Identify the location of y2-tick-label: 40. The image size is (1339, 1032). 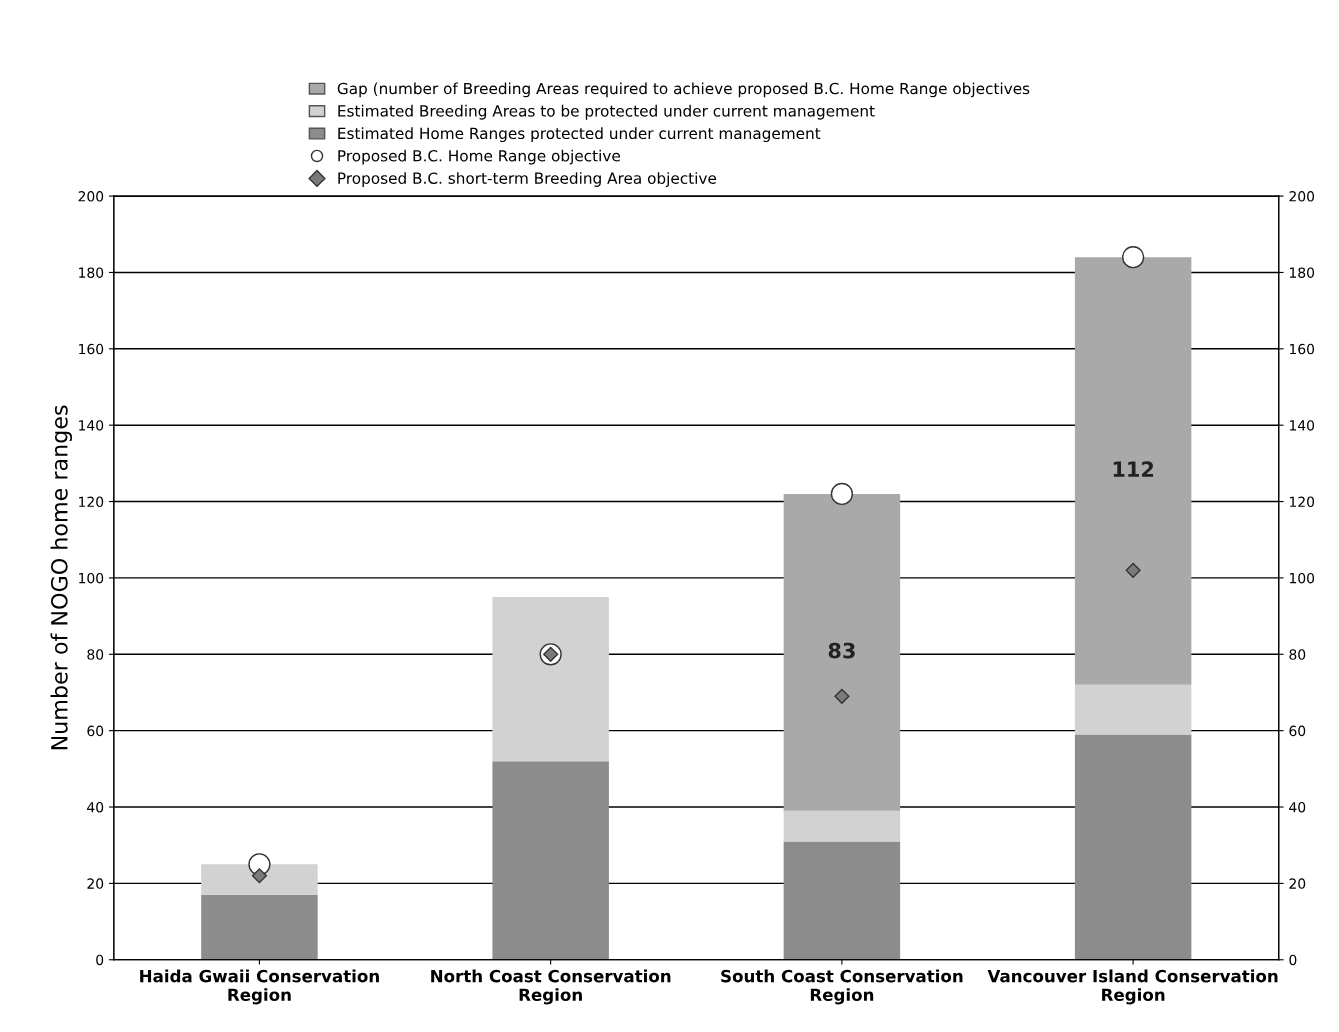
(1297, 807).